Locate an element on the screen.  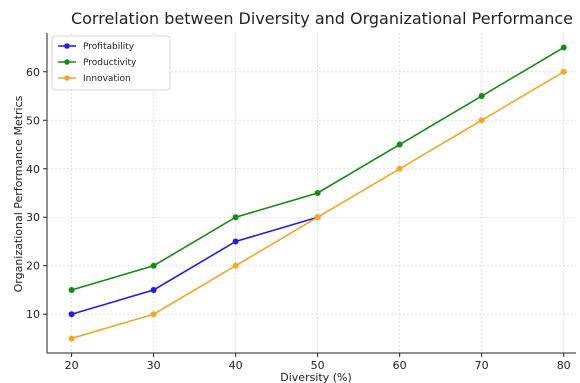
y-tick-label: 30 is located at coordinates (33, 217).